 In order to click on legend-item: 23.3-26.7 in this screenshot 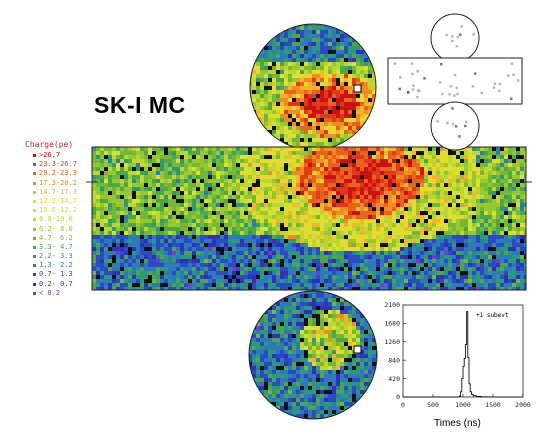, I will do `click(56, 164)`.